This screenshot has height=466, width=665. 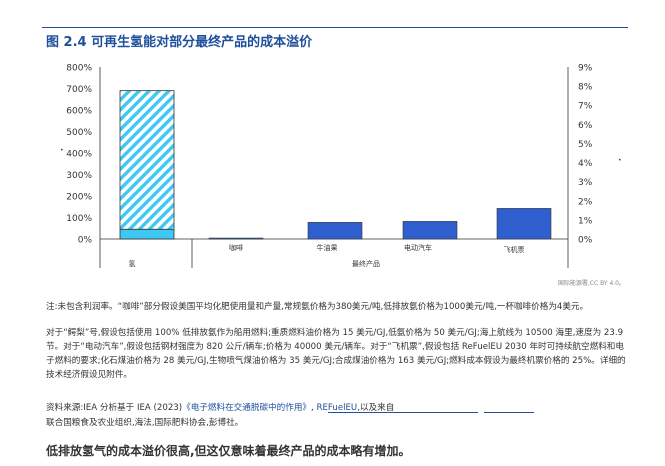 I want to click on left-tick-label: 0%, so click(x=85, y=241).